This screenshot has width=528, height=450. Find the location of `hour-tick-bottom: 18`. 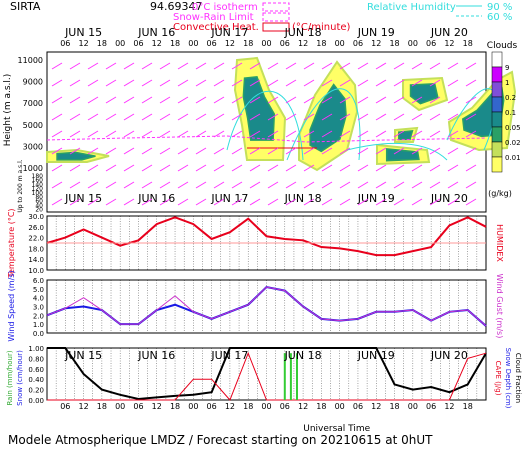

hour-tick-bottom: 18 is located at coordinates (248, 406).